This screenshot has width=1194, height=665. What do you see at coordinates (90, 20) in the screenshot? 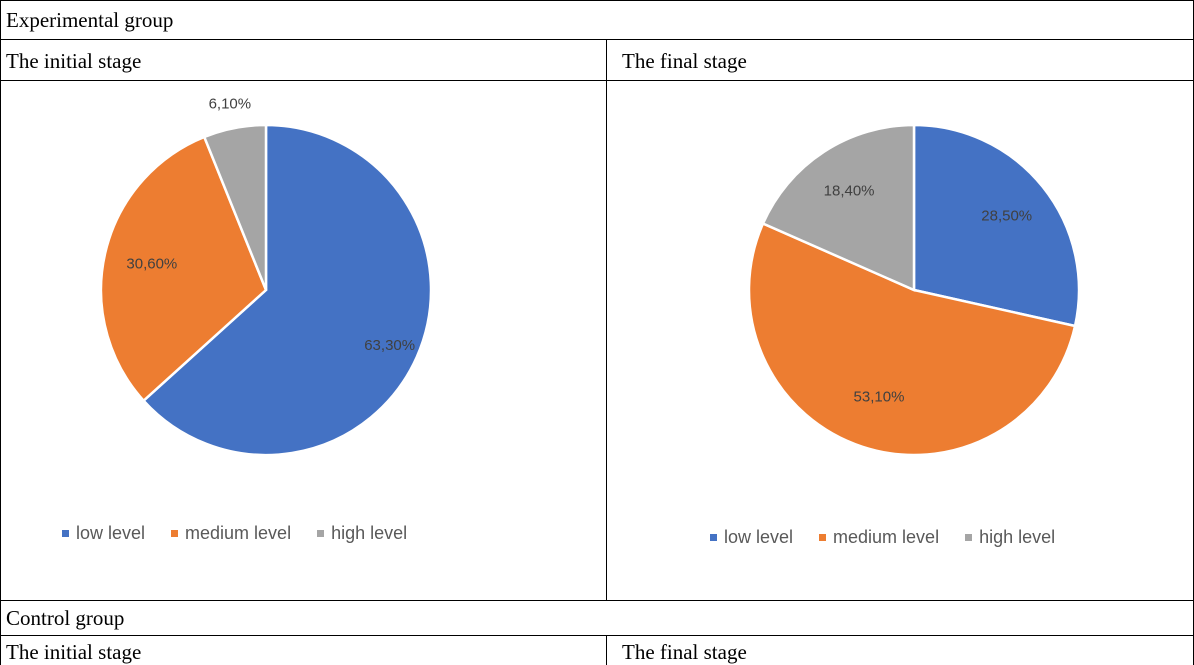
I see `experimental-group-title: Experimental group` at bounding box center [90, 20].